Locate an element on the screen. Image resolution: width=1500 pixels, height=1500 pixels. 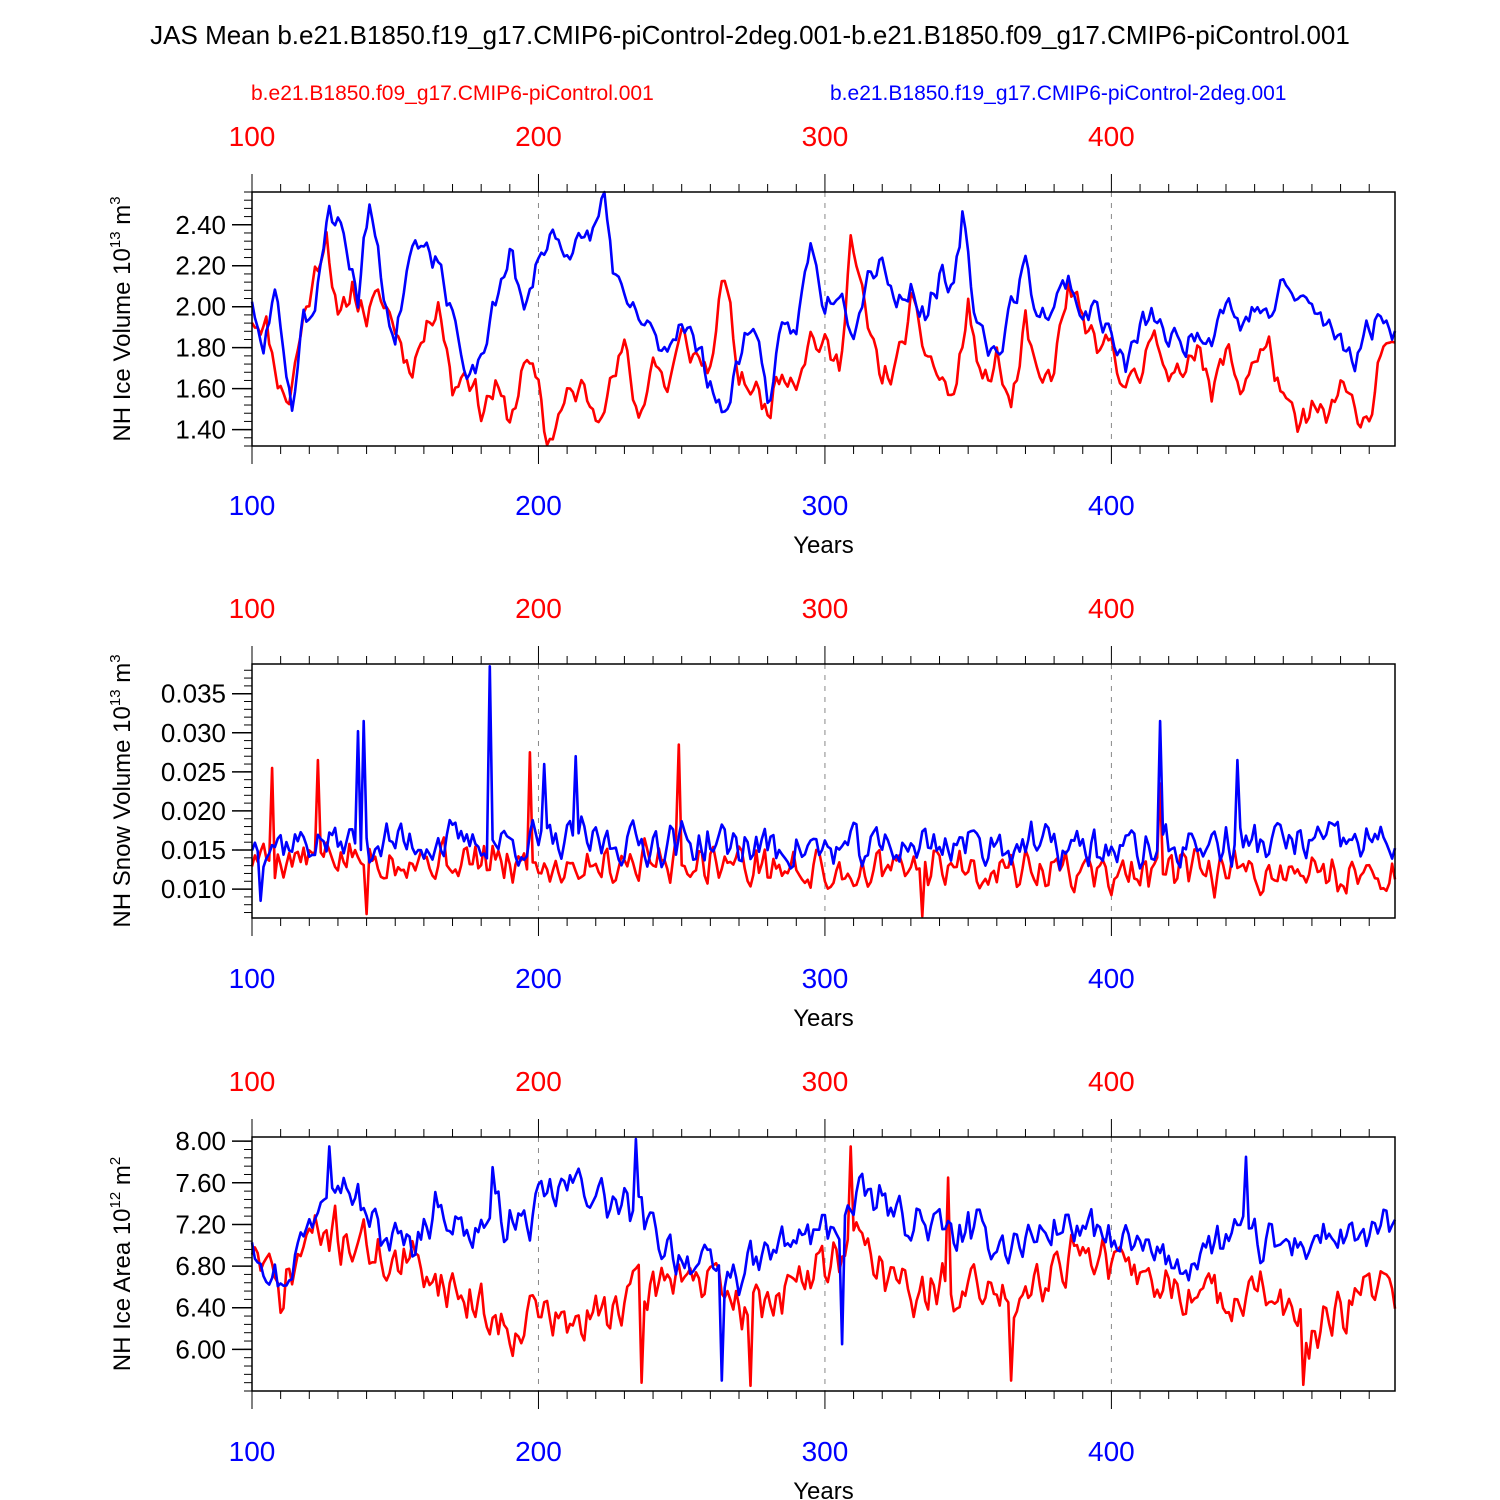
y-tick-label: 8.00 is located at coordinates (200, 1141).